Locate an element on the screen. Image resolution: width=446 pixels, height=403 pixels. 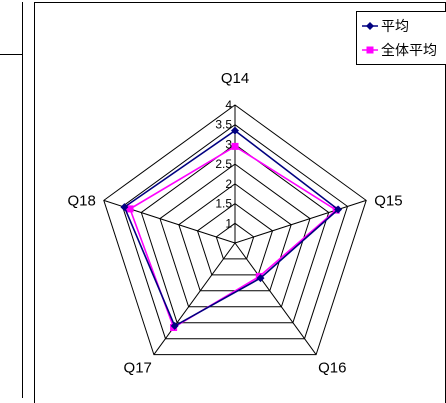
category-label-q18: Q18 is located at coordinates (81, 200).